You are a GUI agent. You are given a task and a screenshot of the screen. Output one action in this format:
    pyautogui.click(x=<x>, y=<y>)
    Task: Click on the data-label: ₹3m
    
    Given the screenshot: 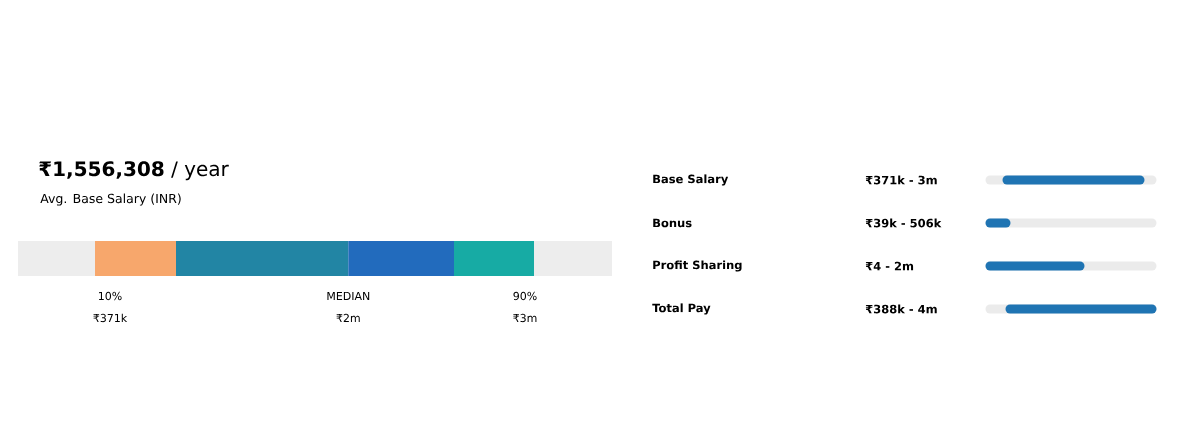 What is the action you would take?
    pyautogui.click(x=525, y=318)
    